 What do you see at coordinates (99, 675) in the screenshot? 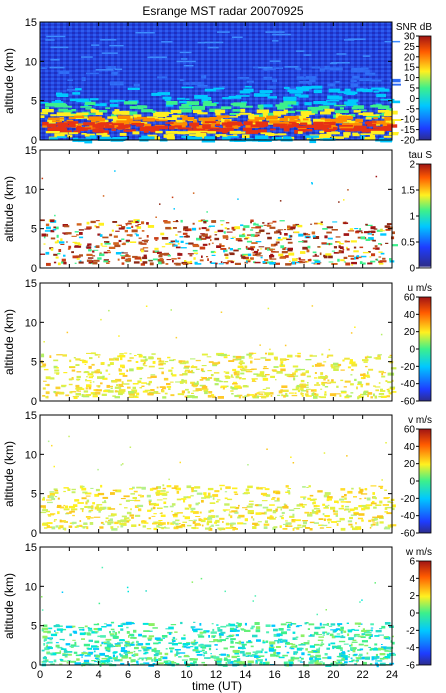
I see `x-tick-label: 4` at bounding box center [99, 675].